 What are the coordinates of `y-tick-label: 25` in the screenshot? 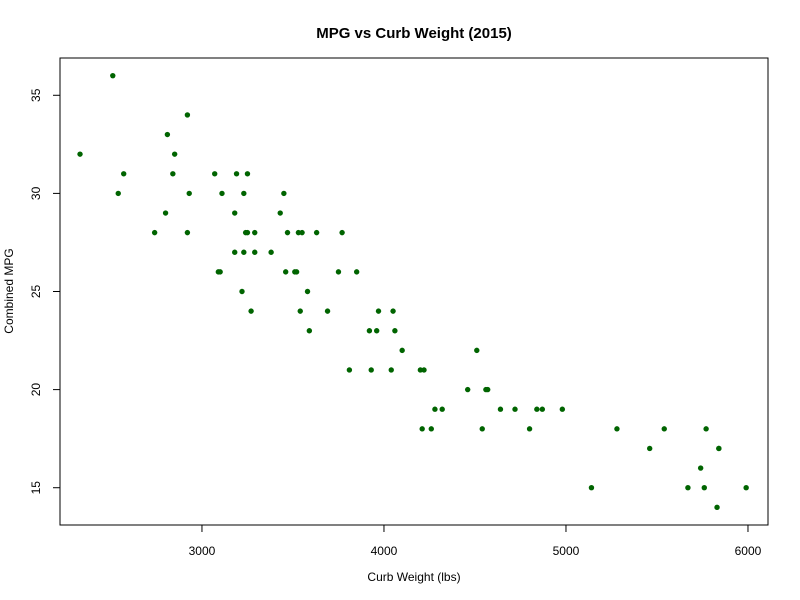 It's located at (36, 292).